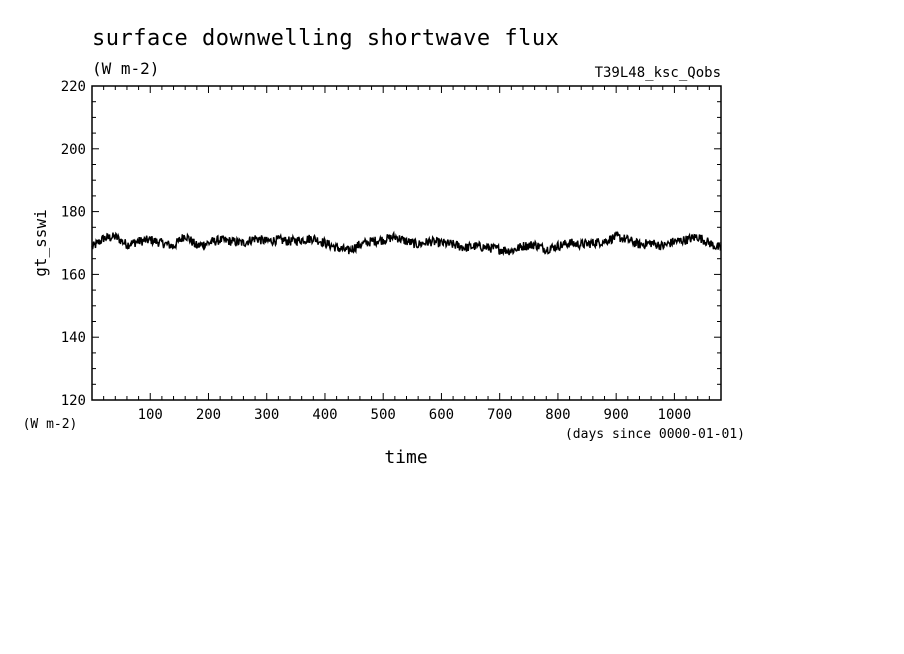 Image resolution: width=904 pixels, height=654 pixels. I want to click on x-tick-label: 400, so click(324, 415).